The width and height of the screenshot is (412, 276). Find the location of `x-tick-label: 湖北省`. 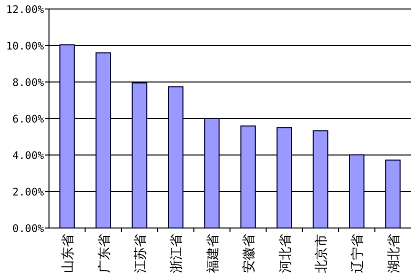

x-tick-label: 湖北省 is located at coordinates (394, 253).